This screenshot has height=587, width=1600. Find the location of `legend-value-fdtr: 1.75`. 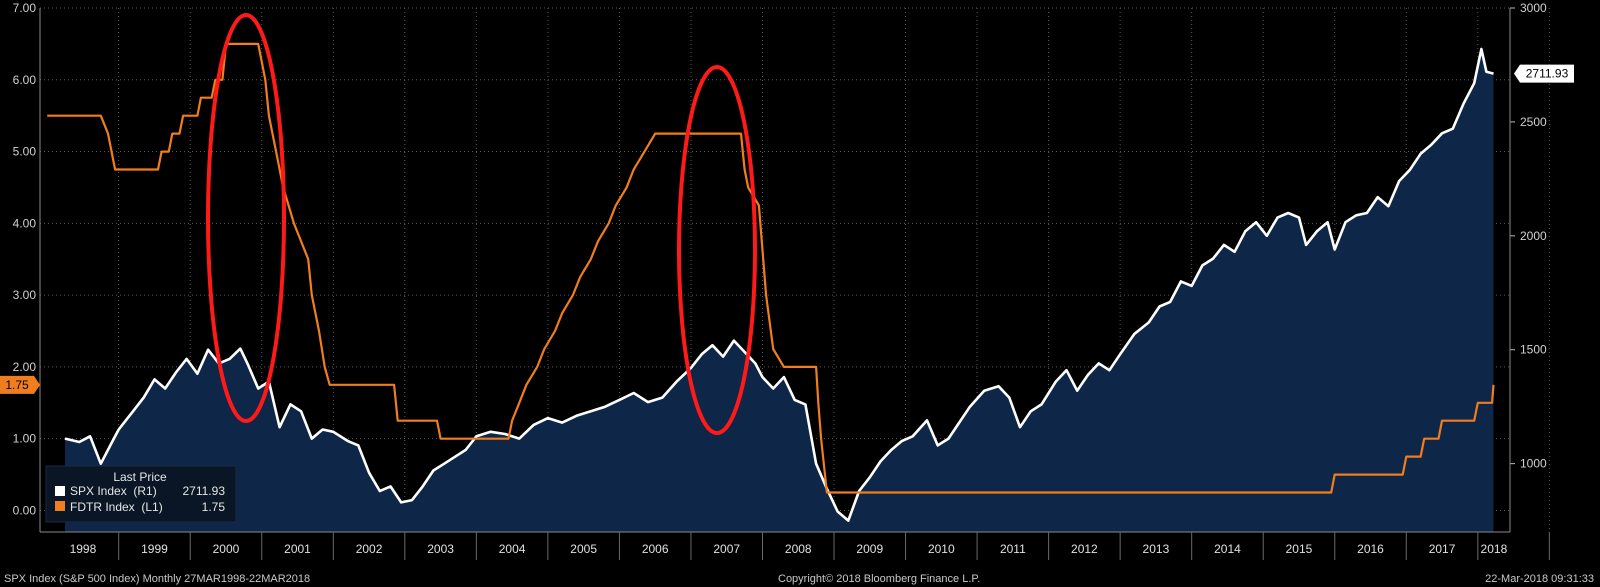

legend-value-fdtr: 1.75 is located at coordinates (214, 507).